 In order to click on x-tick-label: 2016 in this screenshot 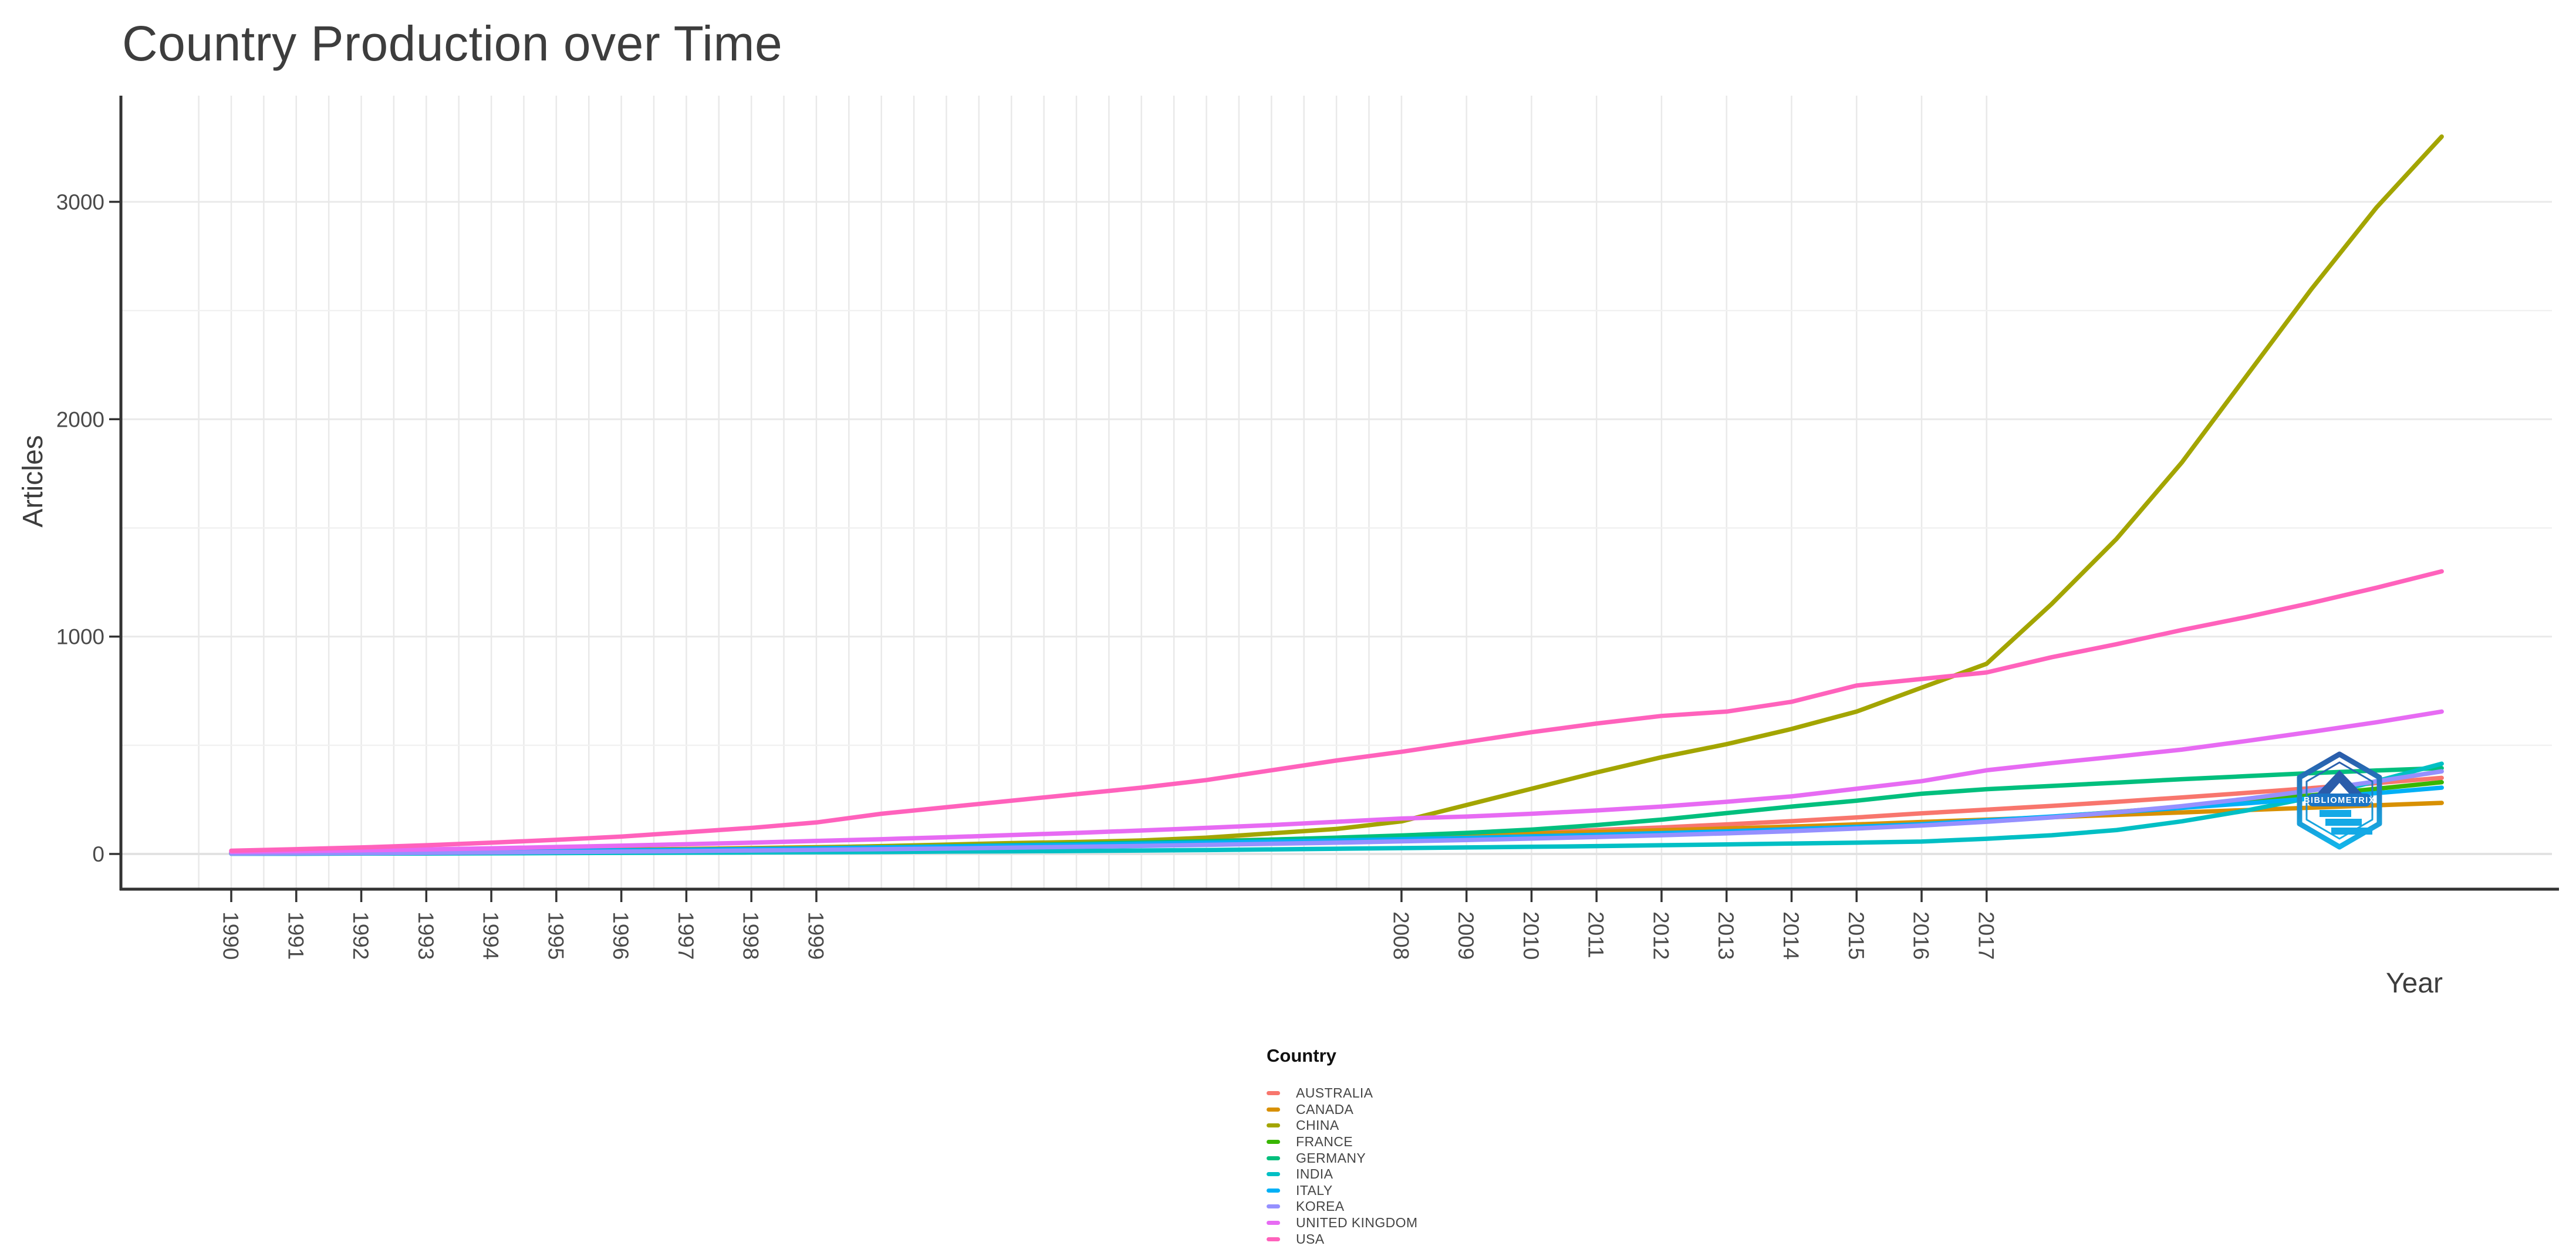, I will do `click(1921, 936)`.